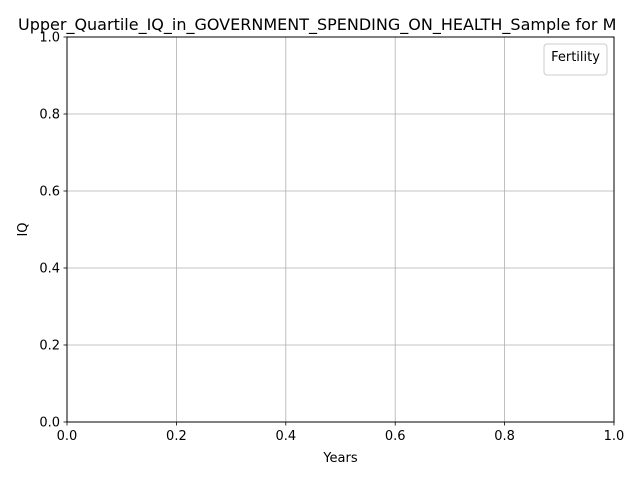 This screenshot has height=480, width=640. Describe the element at coordinates (49, 192) in the screenshot. I see `y-tick-label: 0.6` at that location.